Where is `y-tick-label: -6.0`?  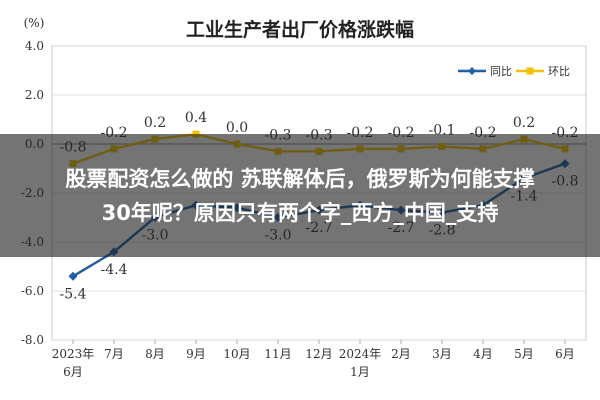
y-tick-label: -6.0 is located at coordinates (32, 291).